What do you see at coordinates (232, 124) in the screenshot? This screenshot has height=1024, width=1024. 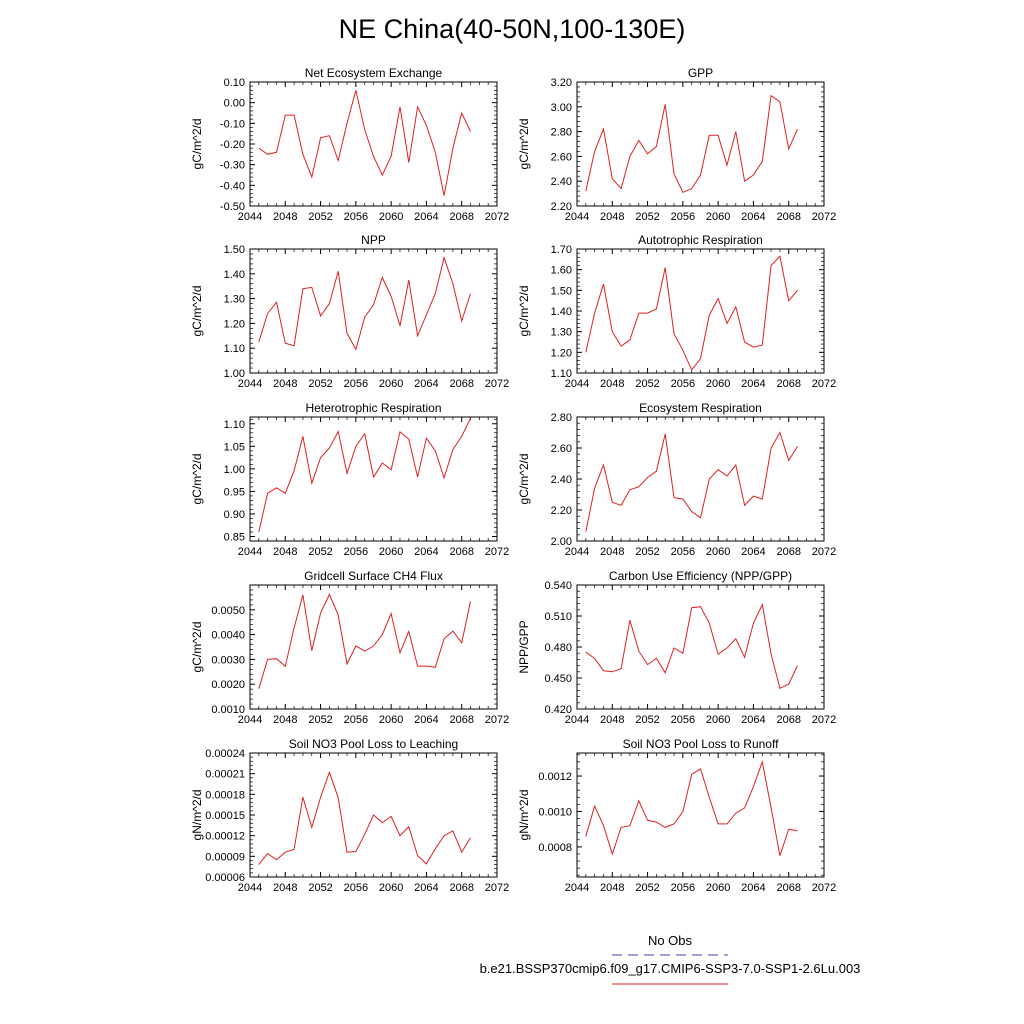 I see `y-tick-label: -0.10` at bounding box center [232, 124].